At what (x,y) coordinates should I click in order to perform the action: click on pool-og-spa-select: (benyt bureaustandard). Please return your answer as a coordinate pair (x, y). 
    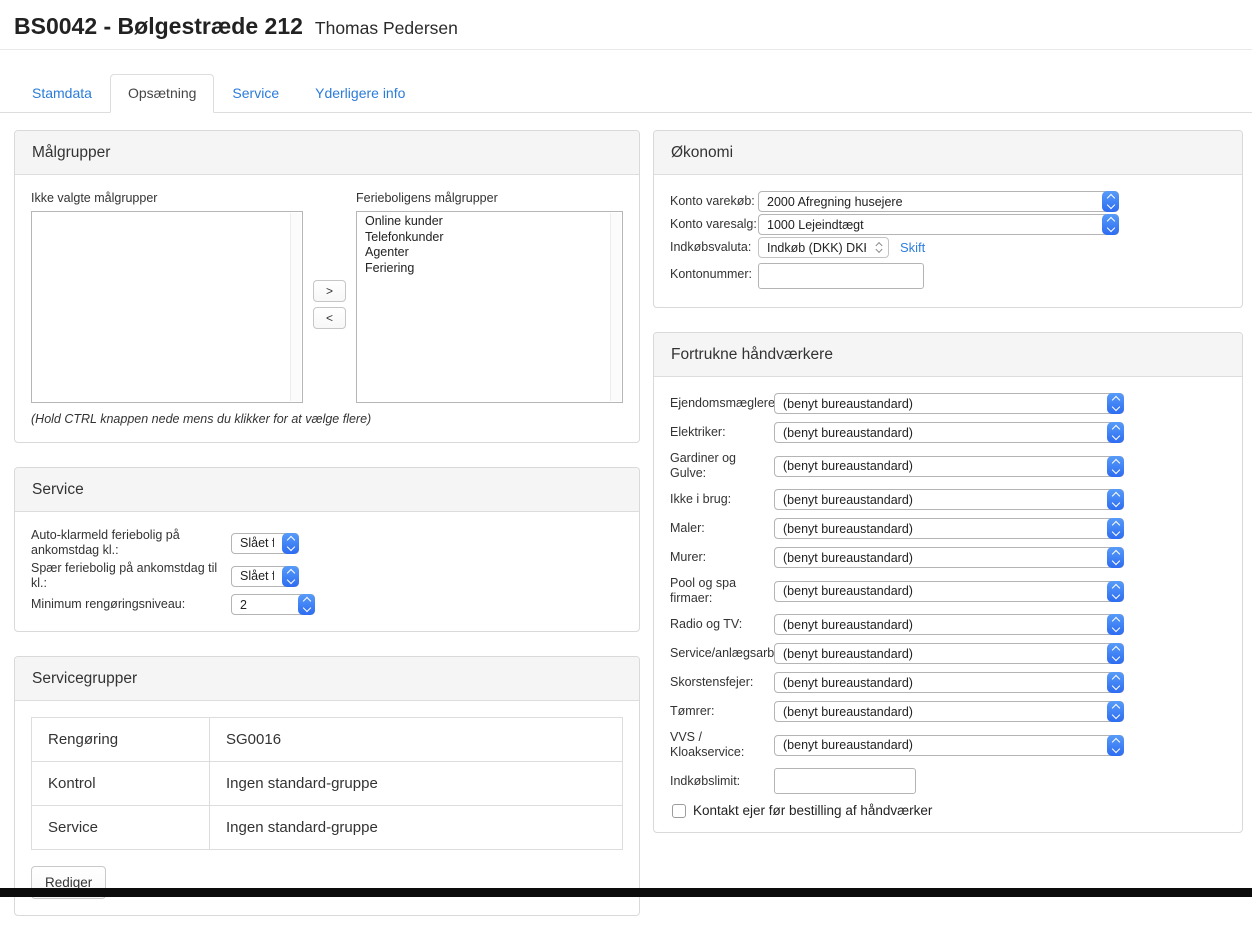
    Looking at the image, I should click on (949, 591).